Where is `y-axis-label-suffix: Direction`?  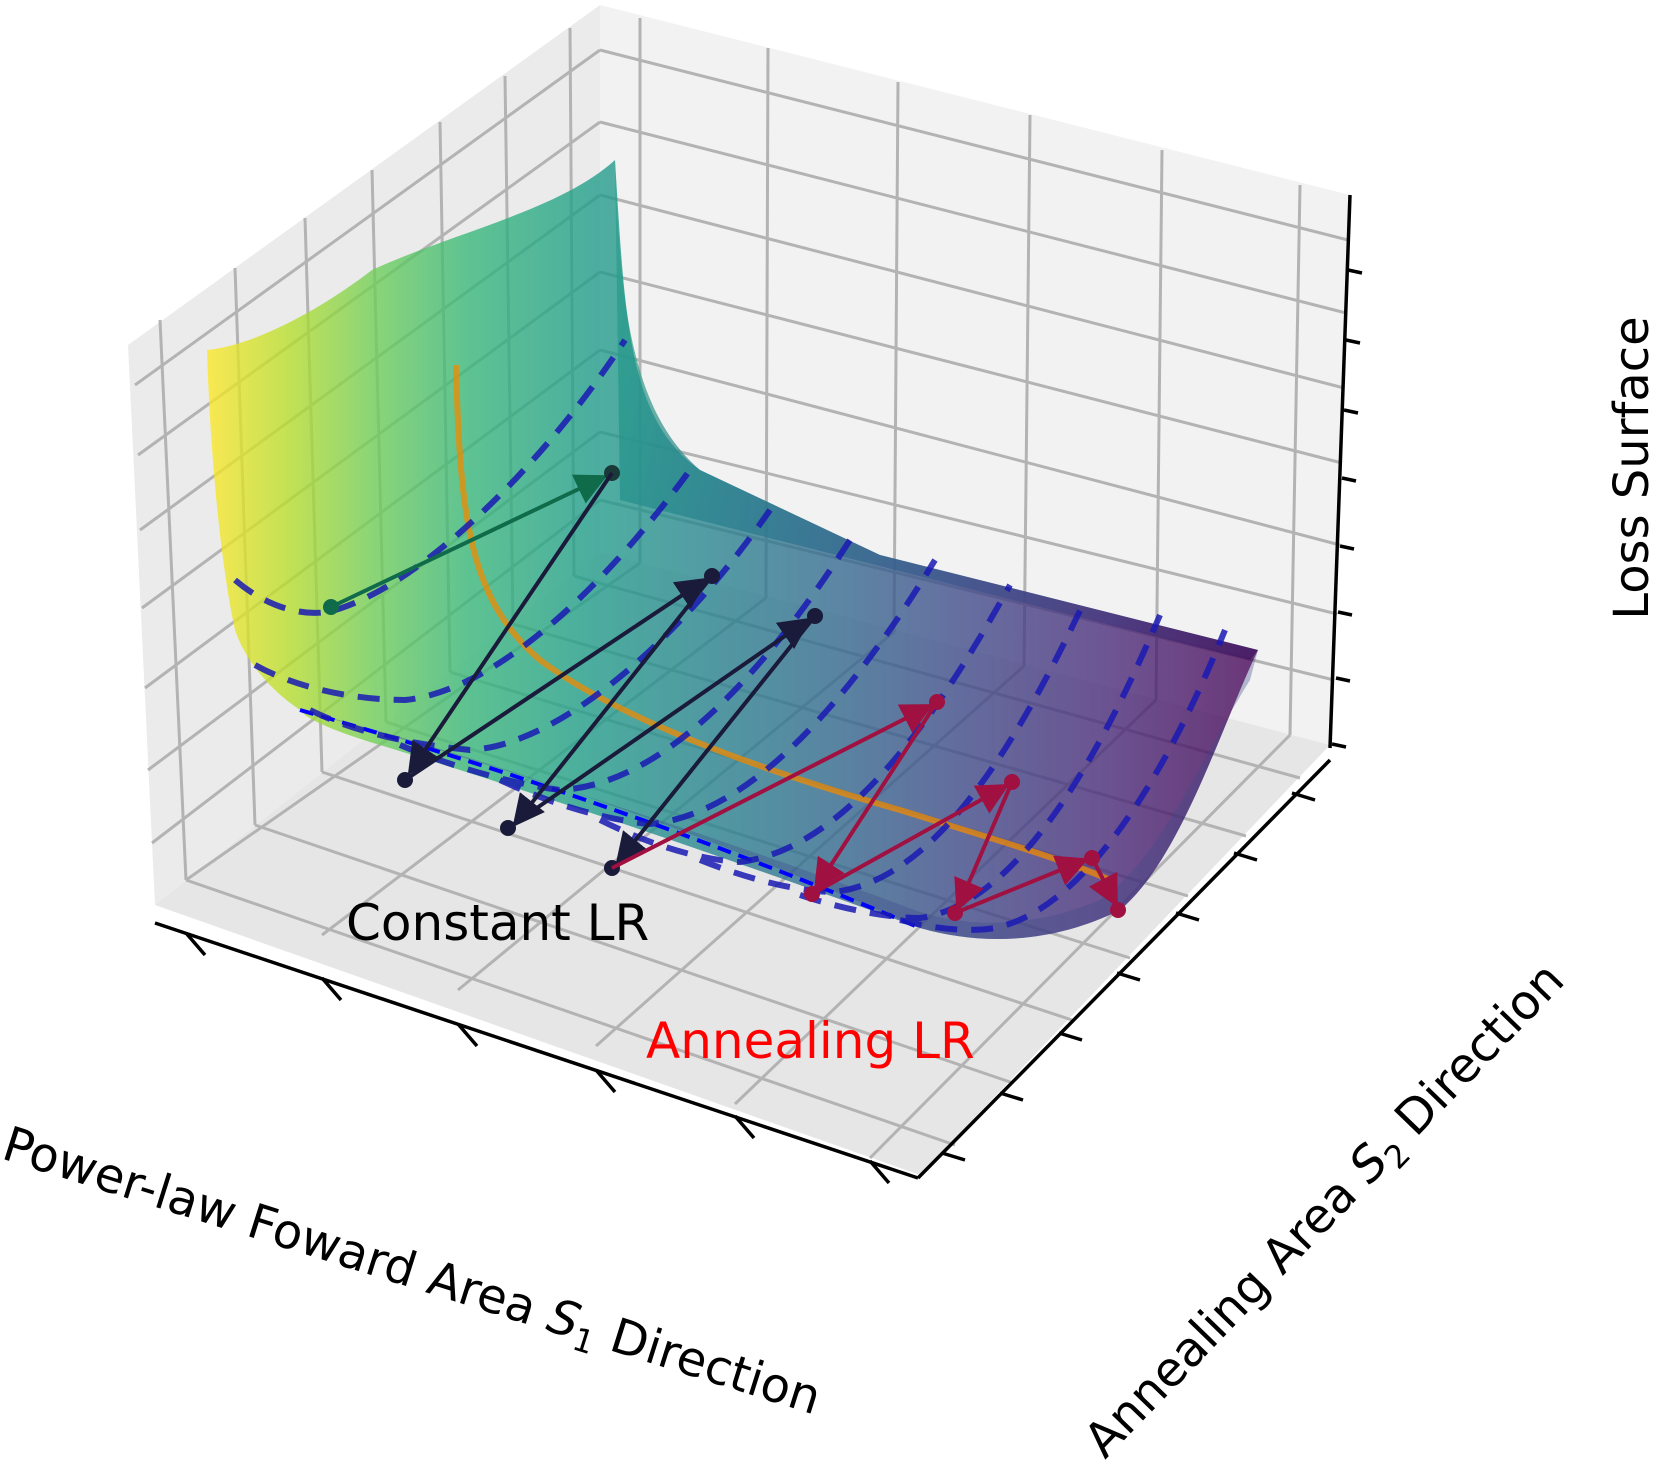 y-axis-label-suffix: Direction is located at coordinates (1474, 1055).